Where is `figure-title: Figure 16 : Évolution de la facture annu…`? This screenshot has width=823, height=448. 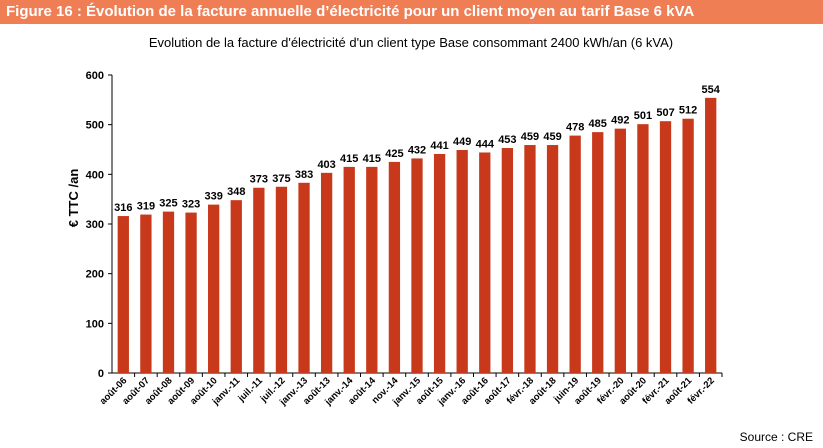 figure-title: Figure 16 : Évolution de la facture annu… is located at coordinates (411, 12).